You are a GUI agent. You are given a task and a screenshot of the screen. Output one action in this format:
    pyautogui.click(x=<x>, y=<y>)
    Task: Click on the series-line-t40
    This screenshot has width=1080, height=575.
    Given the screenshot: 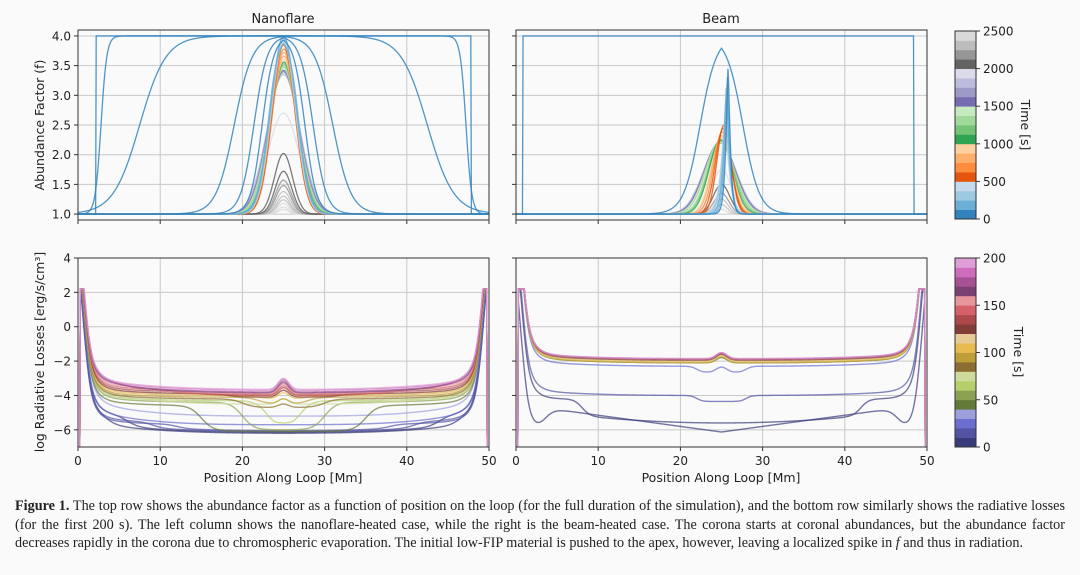 What is the action you would take?
    pyautogui.click(x=721, y=131)
    